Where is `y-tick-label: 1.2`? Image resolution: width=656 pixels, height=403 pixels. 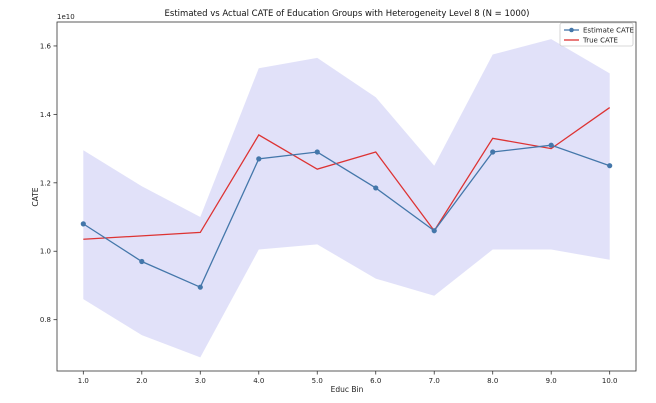
y-tick-label: 1.2 is located at coordinates (45, 183).